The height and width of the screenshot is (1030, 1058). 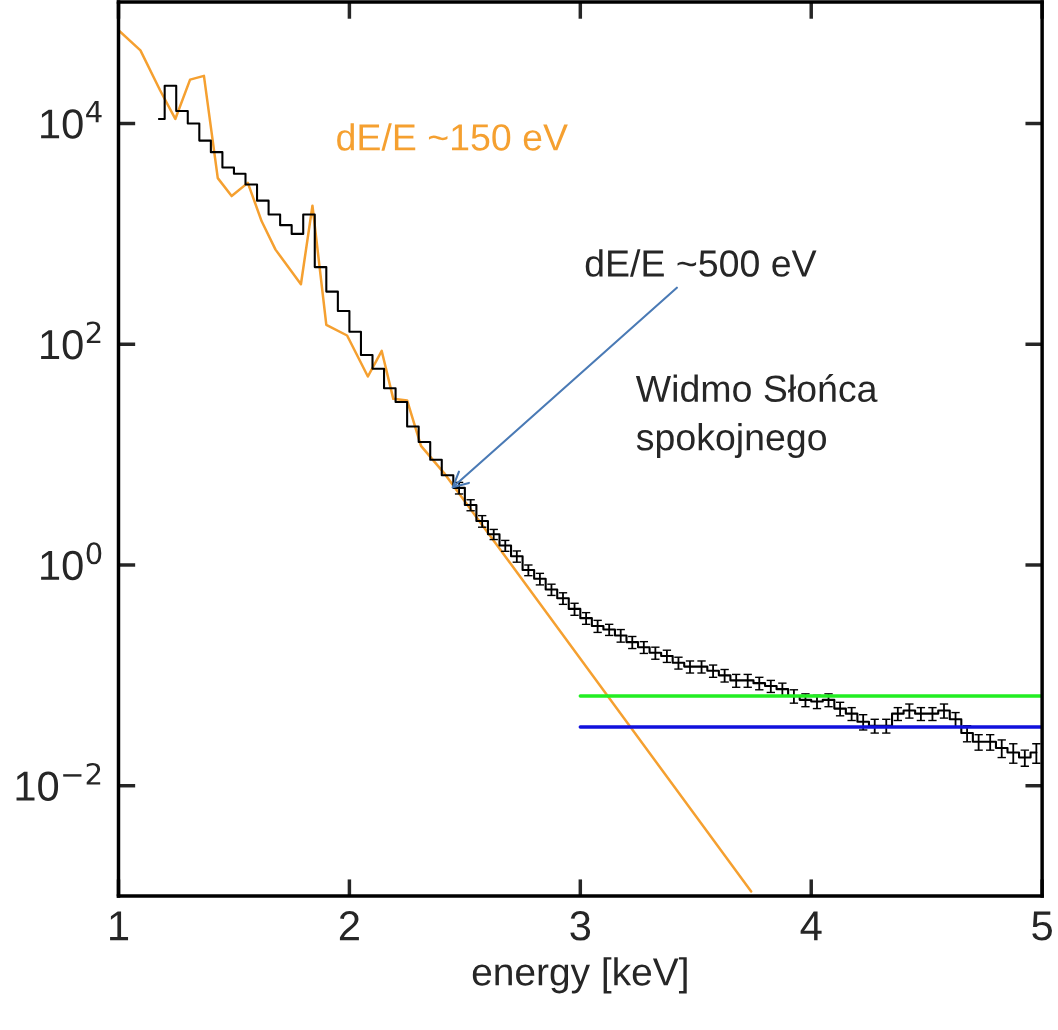 I want to click on x-tick-label: 3, so click(x=580, y=926).